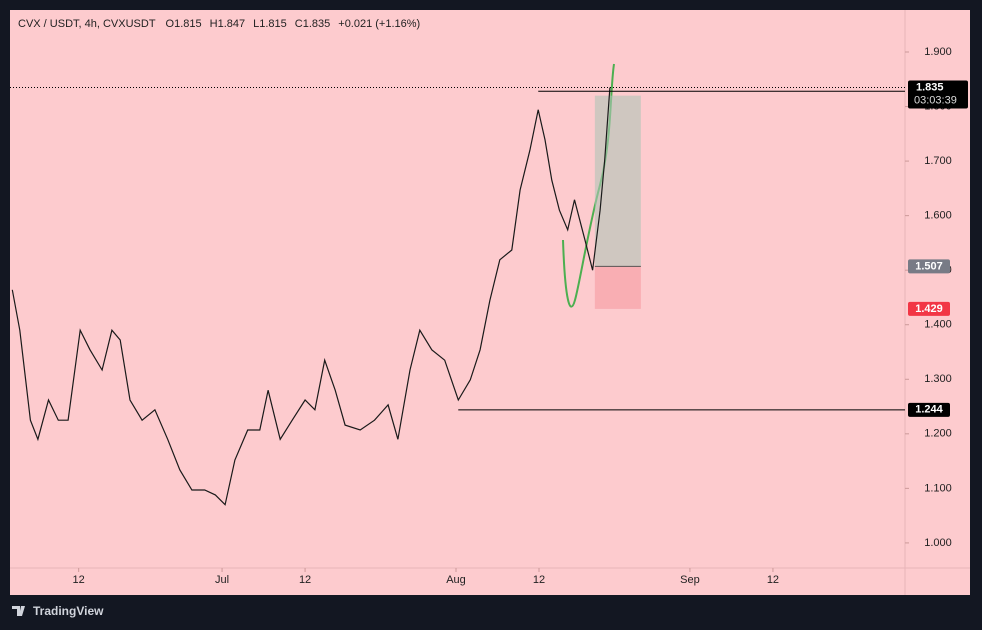 This screenshot has height=630, width=982. I want to click on price-label: 1.429, so click(929, 309).